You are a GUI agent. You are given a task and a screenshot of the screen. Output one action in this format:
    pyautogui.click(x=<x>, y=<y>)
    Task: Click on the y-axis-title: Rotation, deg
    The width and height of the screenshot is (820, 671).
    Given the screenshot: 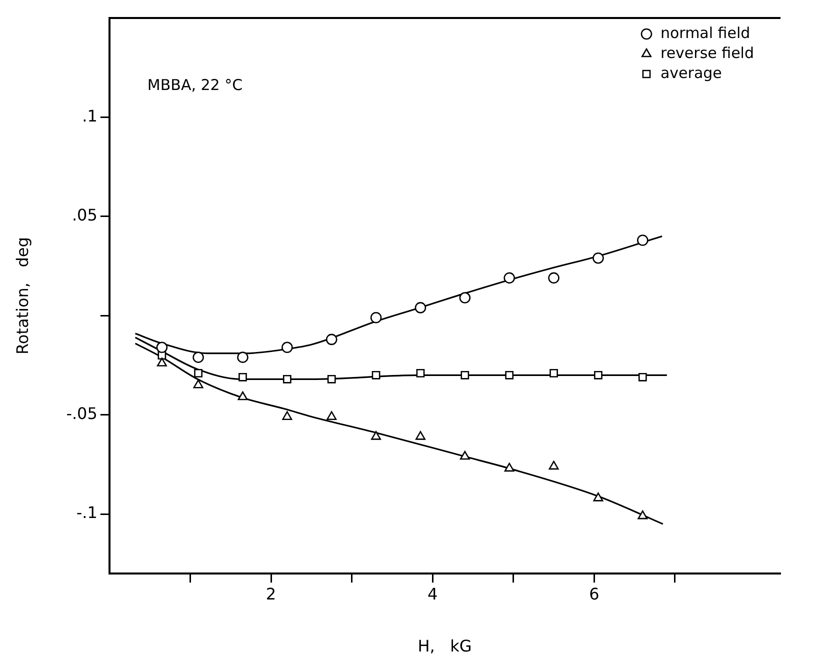 What is the action you would take?
    pyautogui.click(x=22, y=296)
    